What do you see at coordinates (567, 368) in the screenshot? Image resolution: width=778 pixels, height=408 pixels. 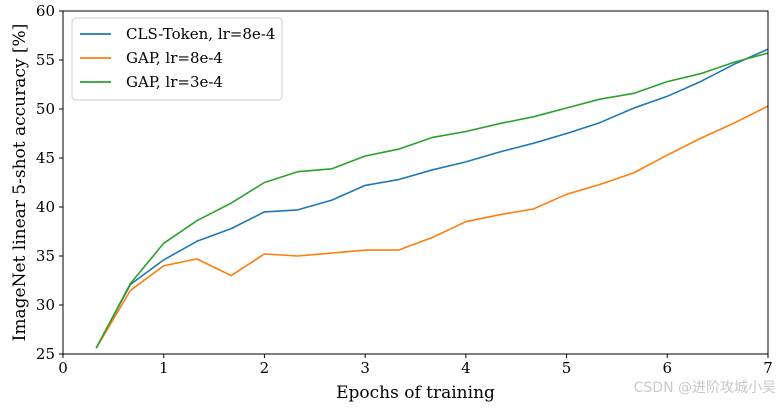 I see `x-tick-label-5: 5` at bounding box center [567, 368].